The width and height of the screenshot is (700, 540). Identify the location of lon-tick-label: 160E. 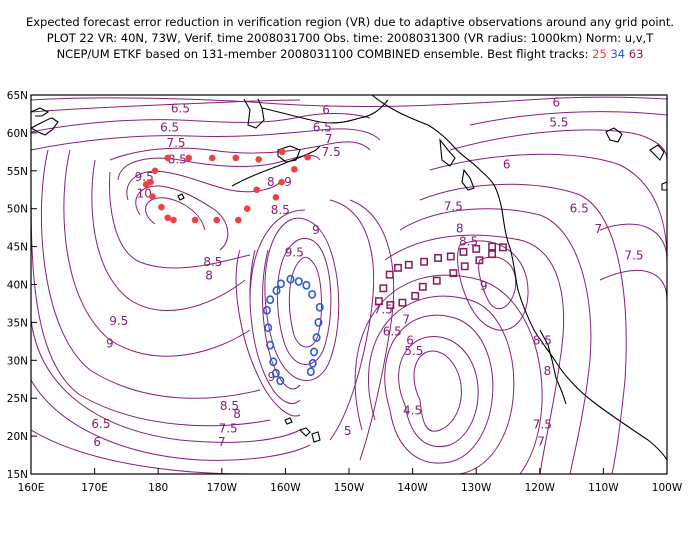
(31, 488).